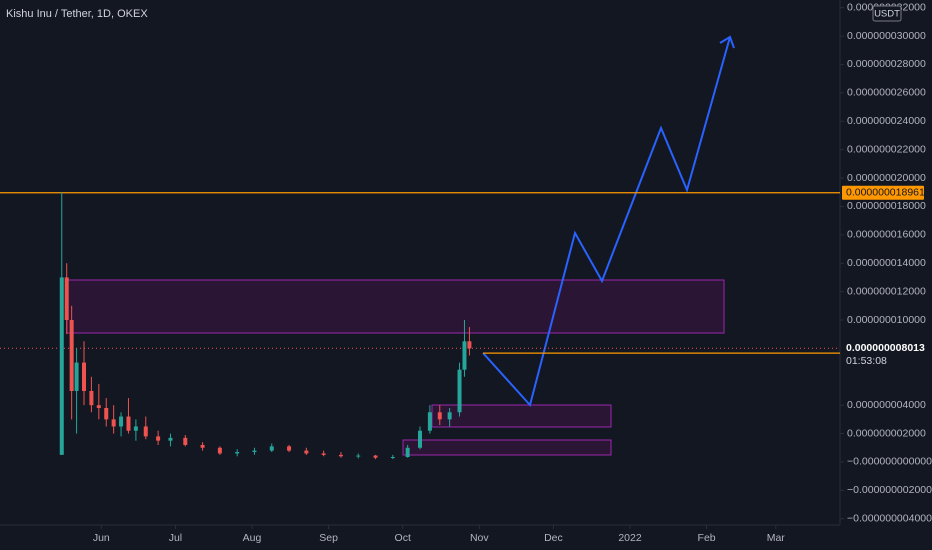  I want to click on x-tick-label: Sep, so click(328, 538).